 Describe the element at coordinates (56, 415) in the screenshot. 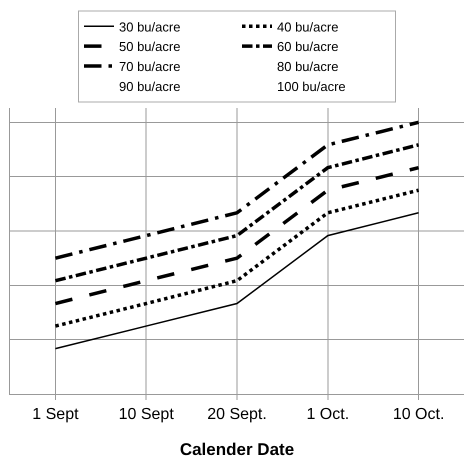

I see `x-tick-label: 1 Sept` at that location.